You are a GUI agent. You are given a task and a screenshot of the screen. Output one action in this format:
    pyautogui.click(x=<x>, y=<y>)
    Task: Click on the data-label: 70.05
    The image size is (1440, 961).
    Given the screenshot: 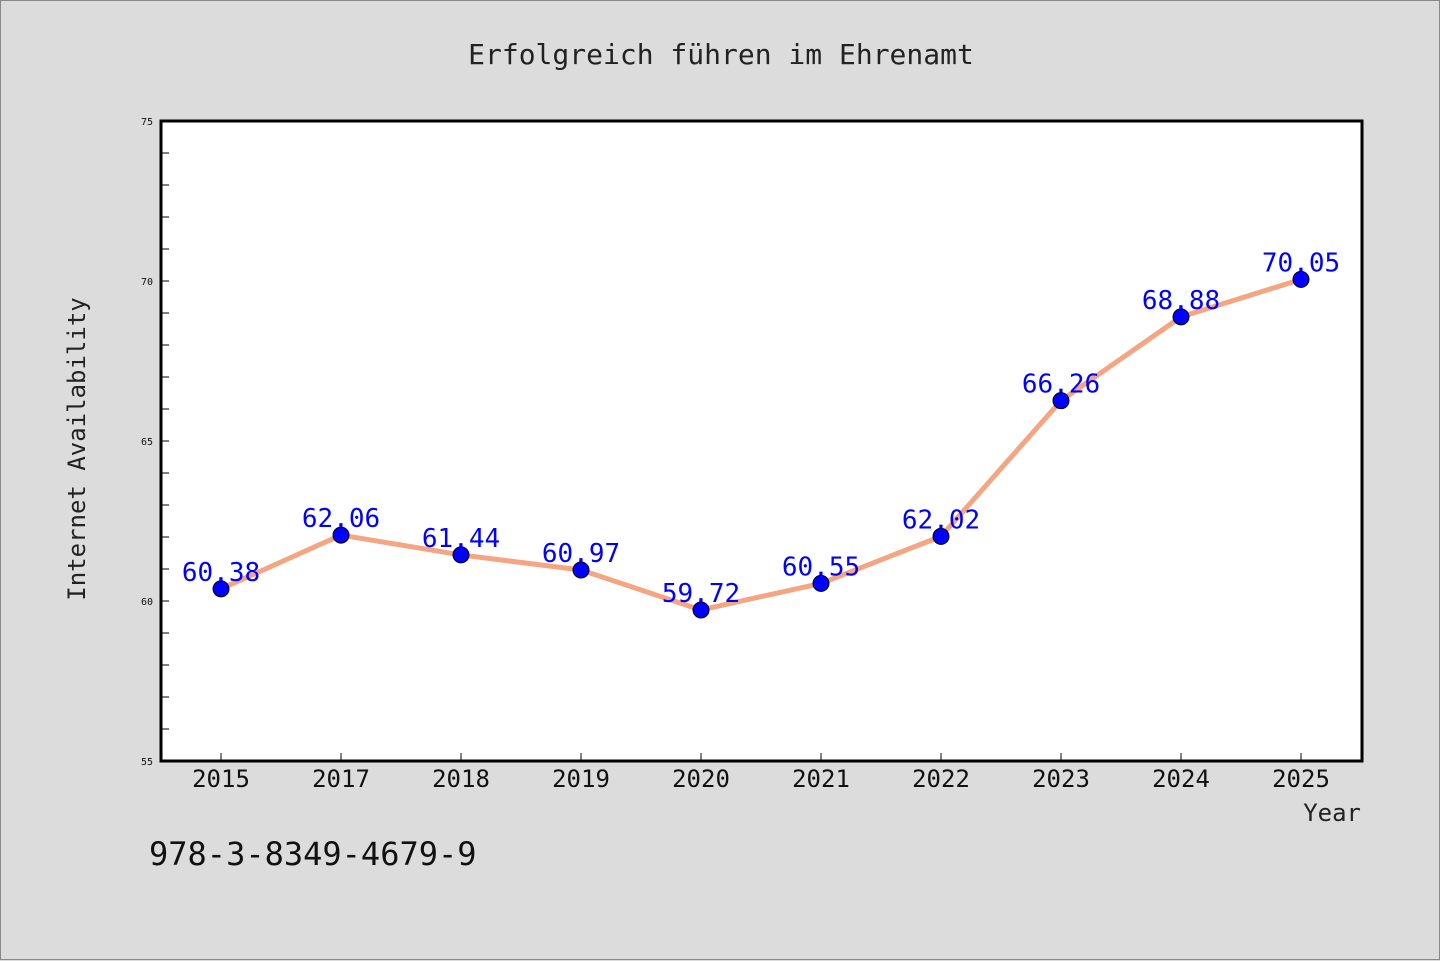 What is the action you would take?
    pyautogui.click(x=1301, y=263)
    